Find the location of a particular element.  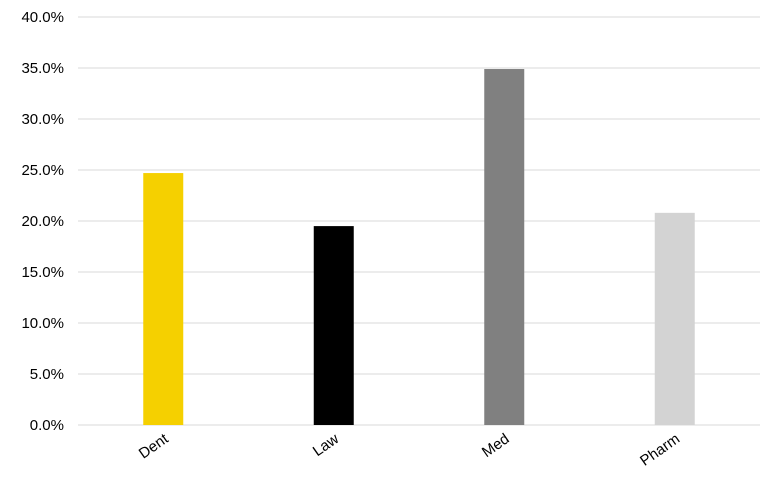

x-tick-label-pharm: Pharm is located at coordinates (660, 449).